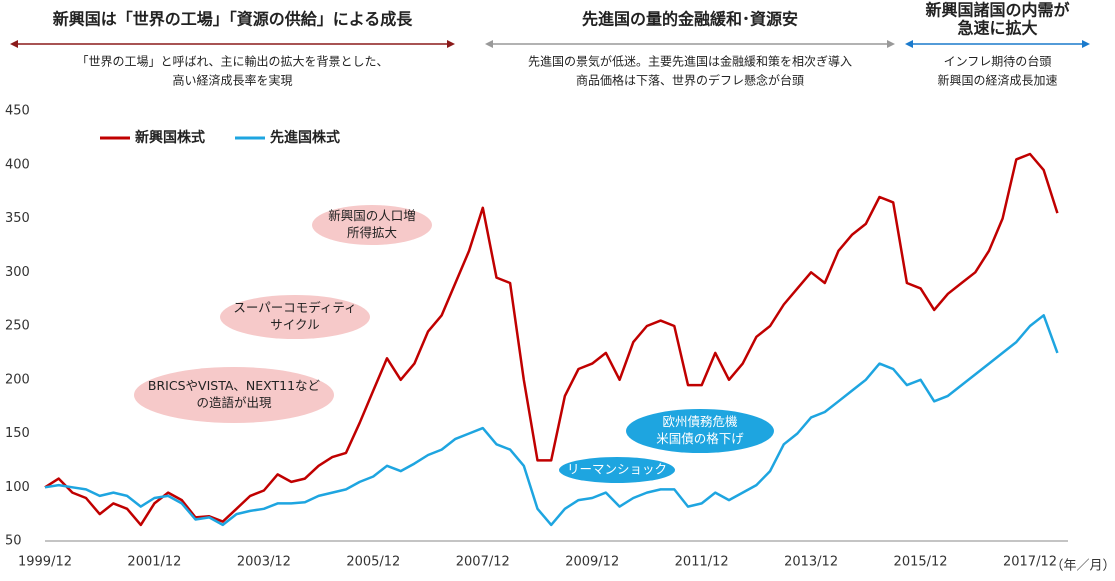 Image resolution: width=1115 pixels, height=581 pixels. What do you see at coordinates (264, 562) in the screenshot?
I see `x-tick-label: 2003/12` at bounding box center [264, 562].